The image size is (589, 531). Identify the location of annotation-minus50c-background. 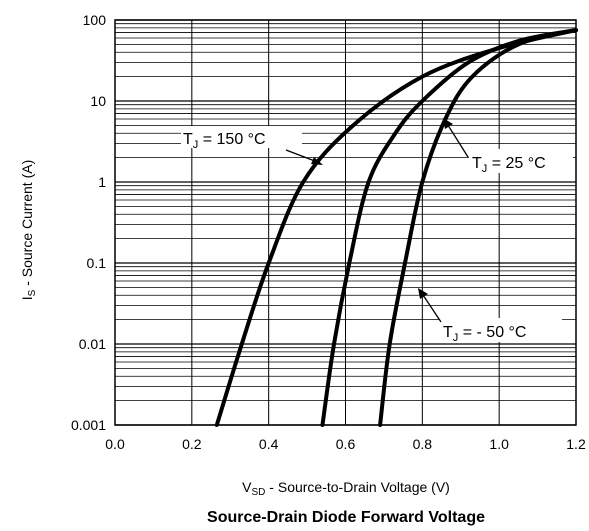
(501, 330).